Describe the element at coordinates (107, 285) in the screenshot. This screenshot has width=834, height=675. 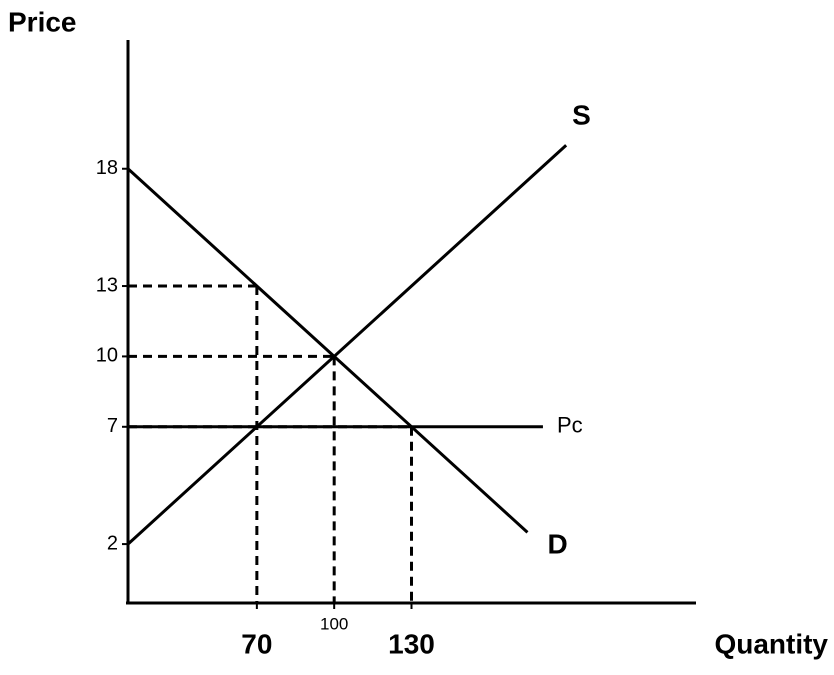
I see `y-tick-label: 13` at that location.